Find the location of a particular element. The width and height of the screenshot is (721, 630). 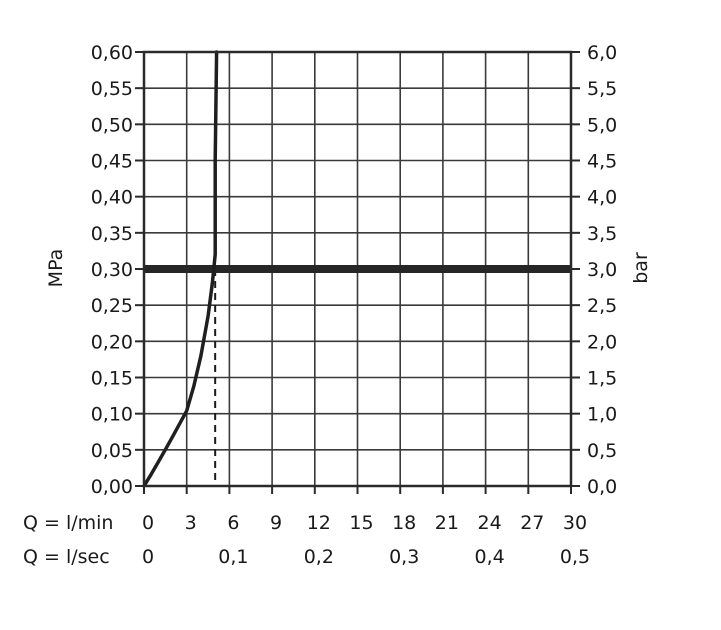

x-tick-label-lmin: 3 is located at coordinates (191, 523).